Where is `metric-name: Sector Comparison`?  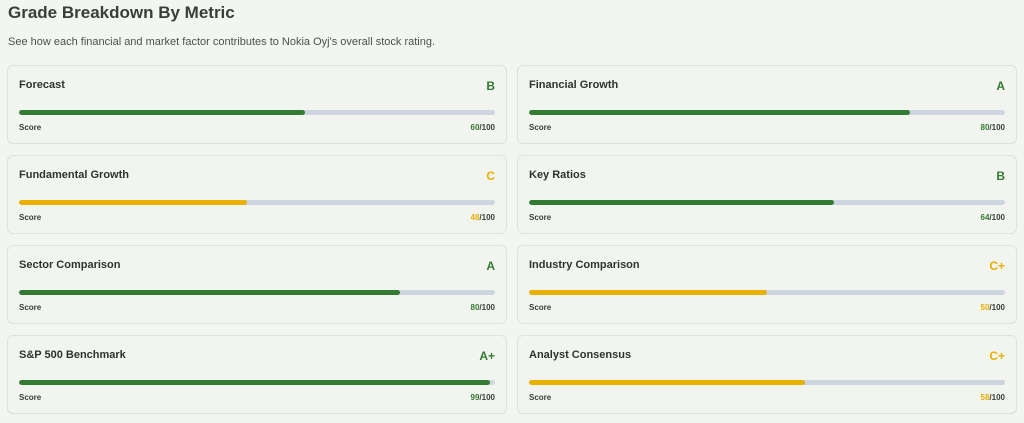
metric-name: Sector Comparison is located at coordinates (70, 265).